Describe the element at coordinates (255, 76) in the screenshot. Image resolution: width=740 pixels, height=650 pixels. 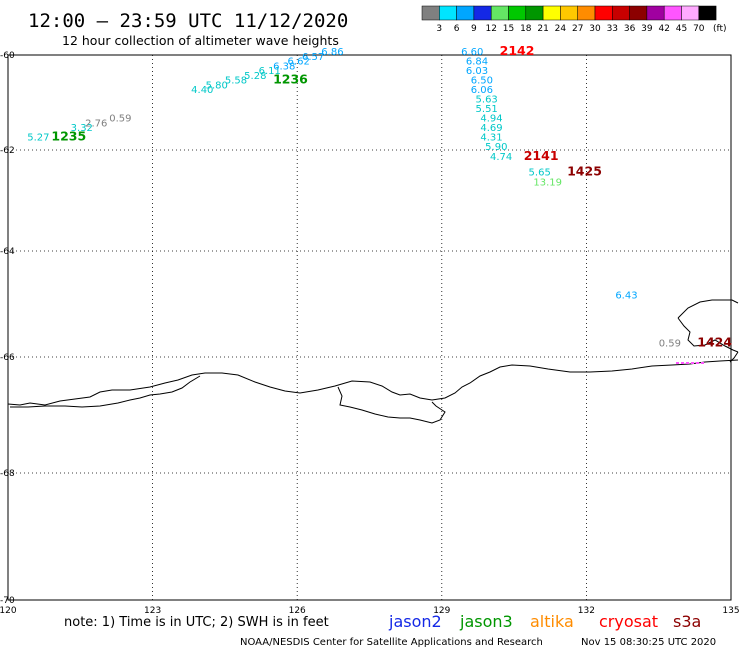
I see `wave-height-value: 5.28` at that location.